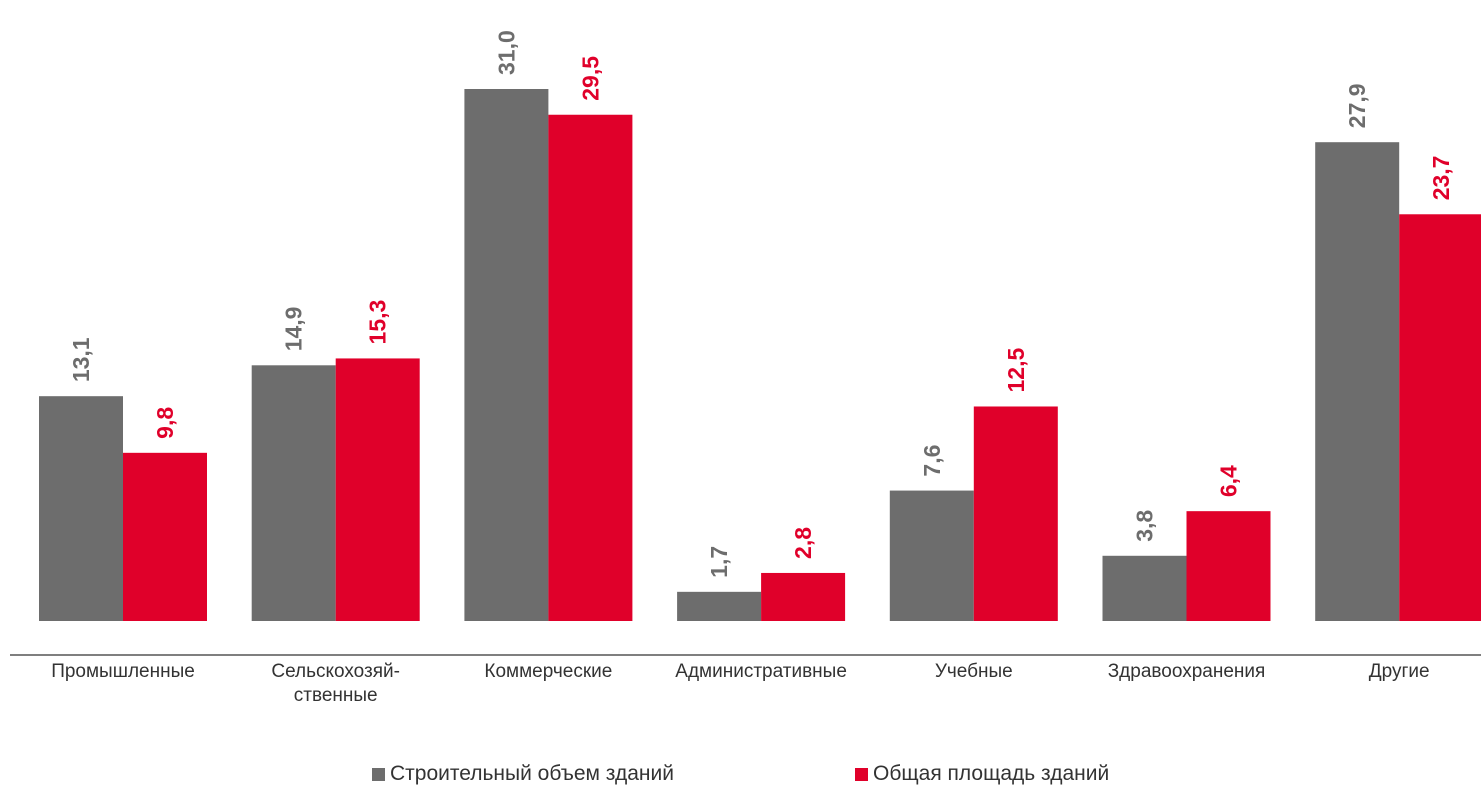 This screenshot has height=805, width=1481. Describe the element at coordinates (1357, 105) in the screenshot. I see `data-label: 27,9` at that location.